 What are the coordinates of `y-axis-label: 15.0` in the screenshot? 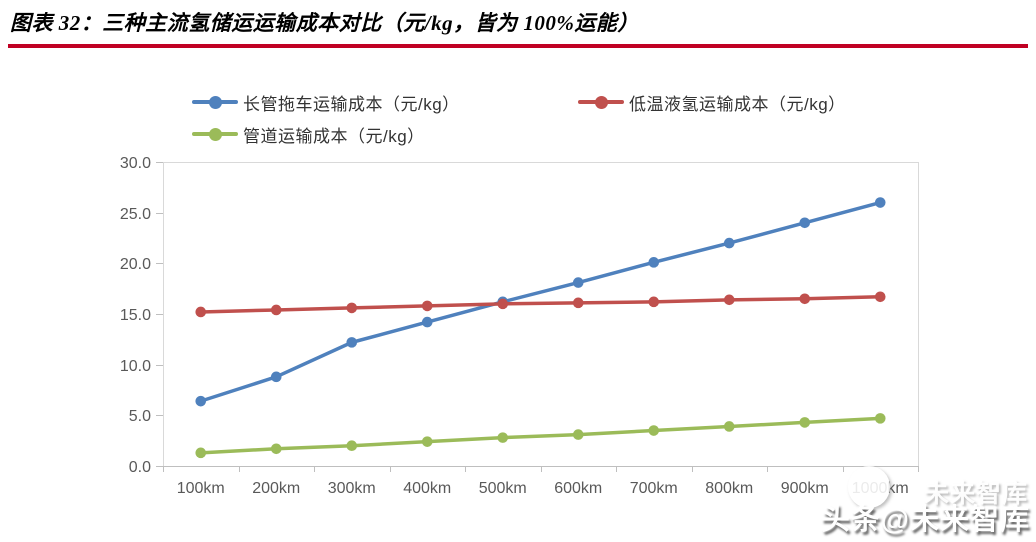 It's located at (135, 315).